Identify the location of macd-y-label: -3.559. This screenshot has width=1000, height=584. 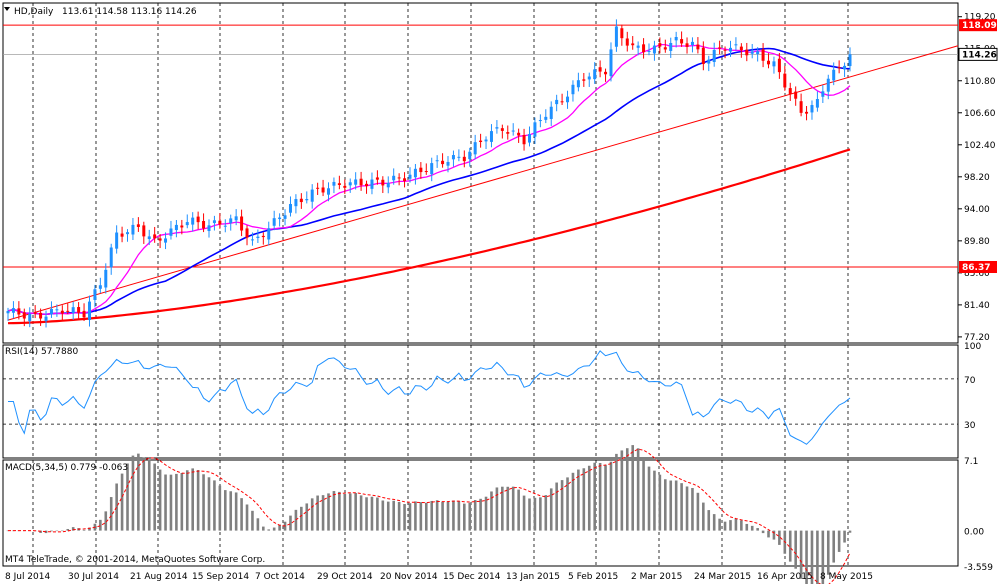
(978, 568).